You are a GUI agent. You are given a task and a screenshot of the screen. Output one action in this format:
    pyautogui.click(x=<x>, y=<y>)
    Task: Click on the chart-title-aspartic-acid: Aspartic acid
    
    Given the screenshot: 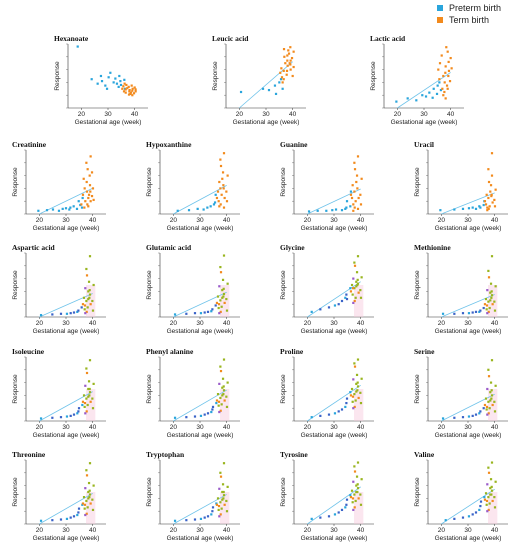 What is the action you would take?
    pyautogui.click(x=33, y=247)
    